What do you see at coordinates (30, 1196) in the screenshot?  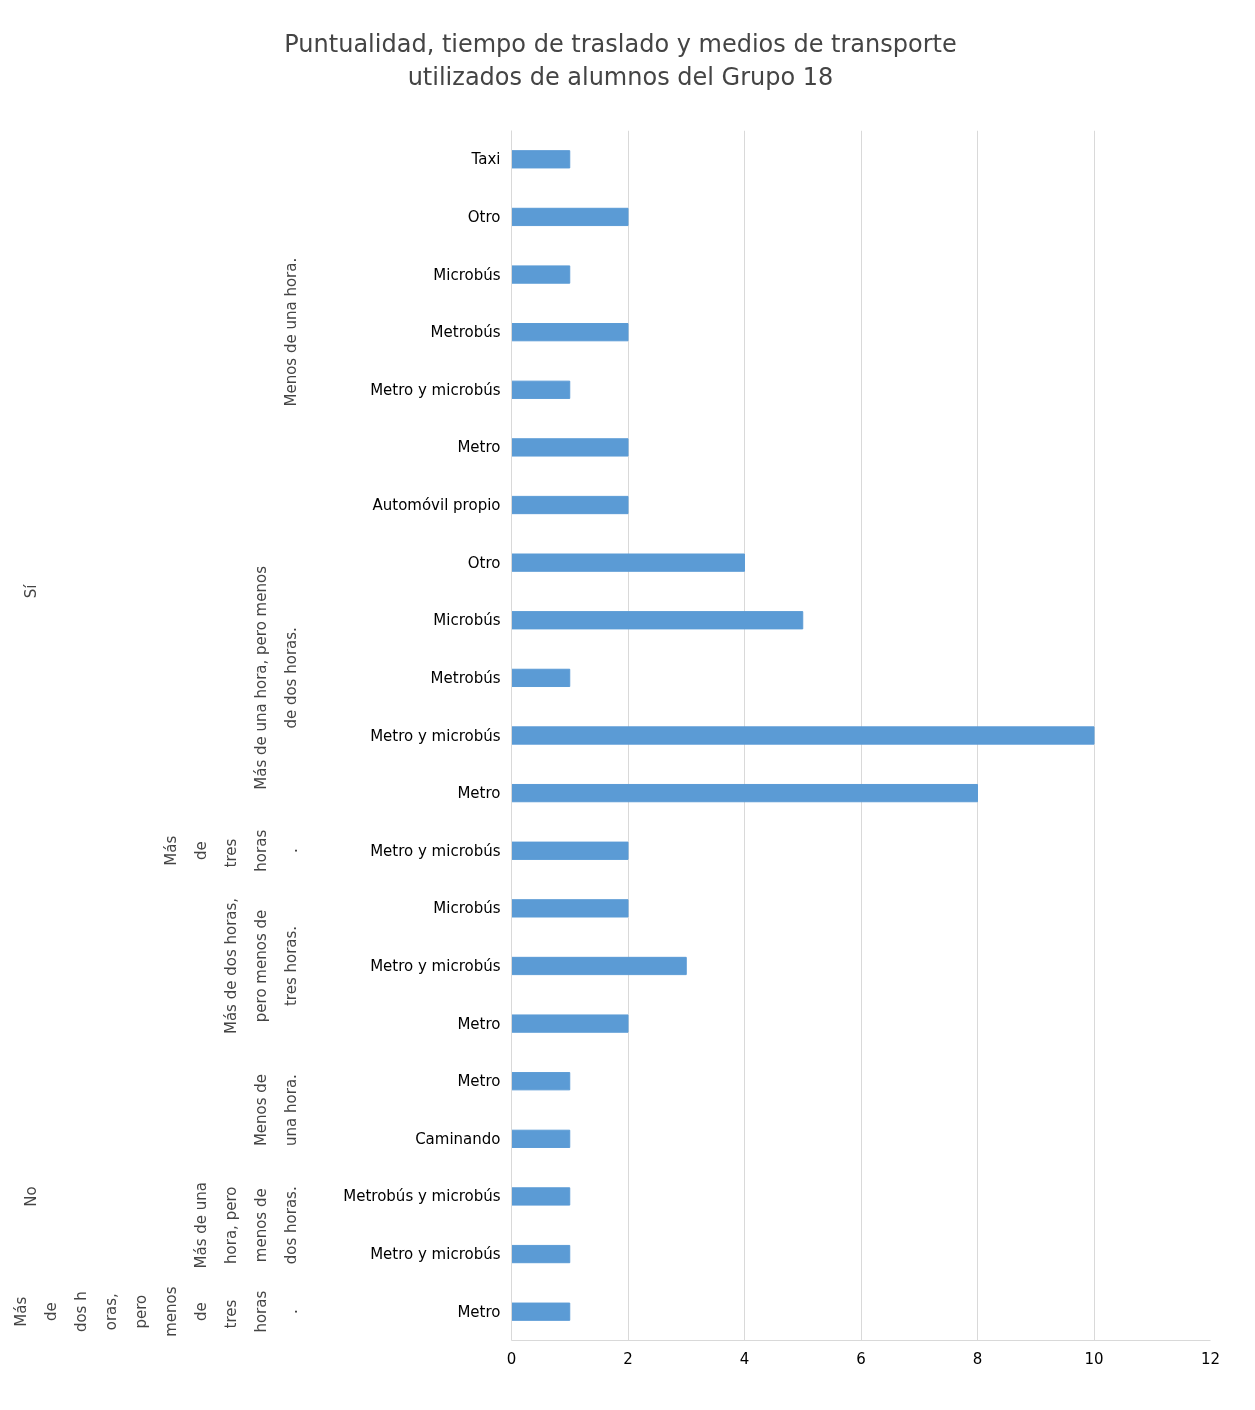 I see `text: No` at bounding box center [30, 1196].